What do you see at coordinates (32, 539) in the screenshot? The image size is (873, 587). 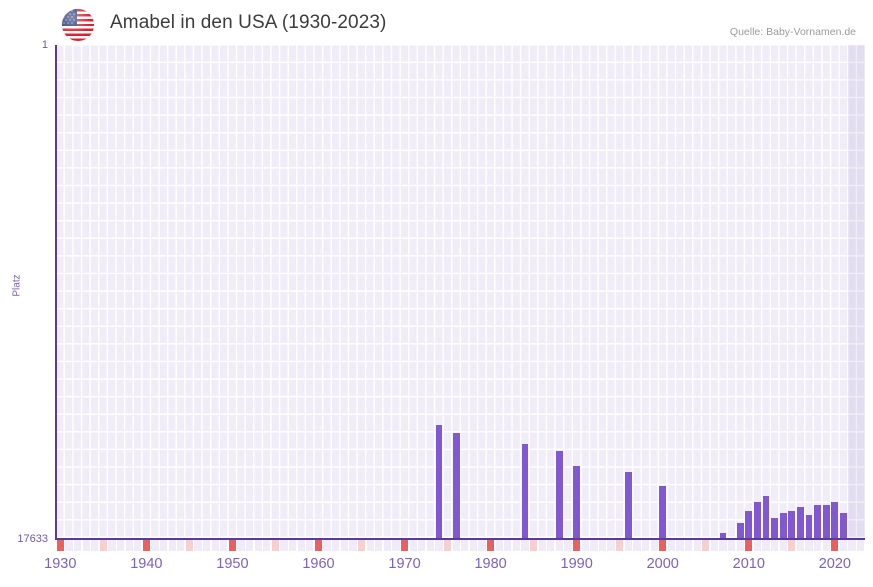 I see `y-axis-bottom-label: 17633` at bounding box center [32, 539].